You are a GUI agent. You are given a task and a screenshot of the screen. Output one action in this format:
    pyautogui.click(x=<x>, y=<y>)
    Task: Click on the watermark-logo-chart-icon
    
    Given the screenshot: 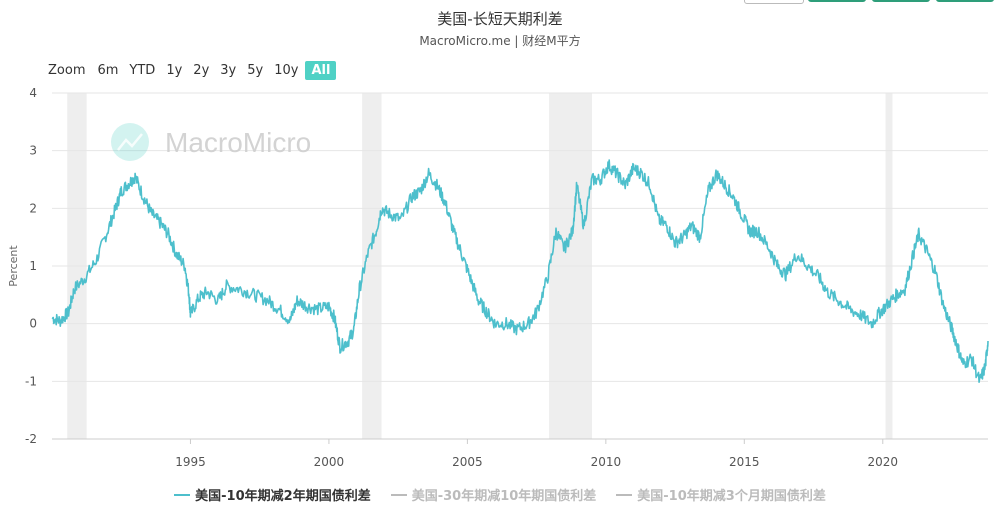 What is the action you would take?
    pyautogui.click(x=130, y=142)
    